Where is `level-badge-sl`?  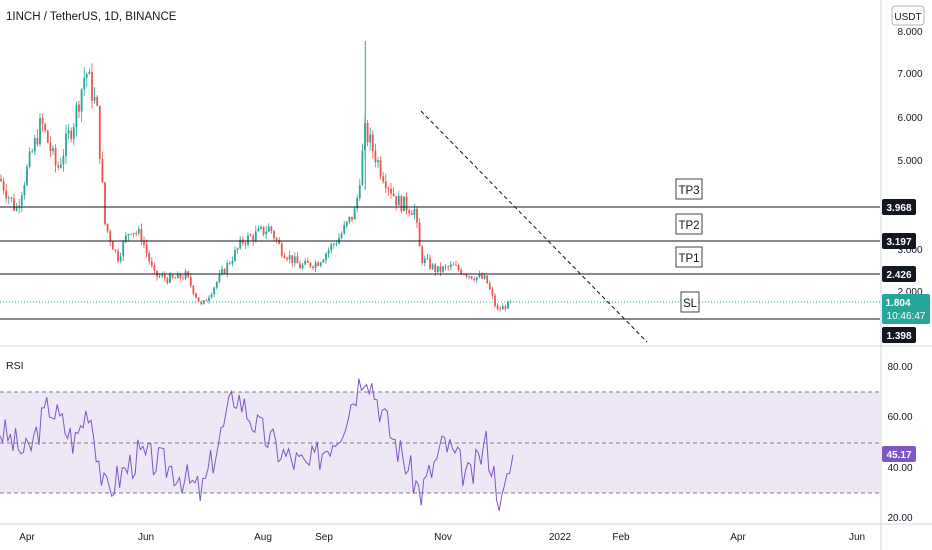
level-badge-sl is located at coordinates (899, 335).